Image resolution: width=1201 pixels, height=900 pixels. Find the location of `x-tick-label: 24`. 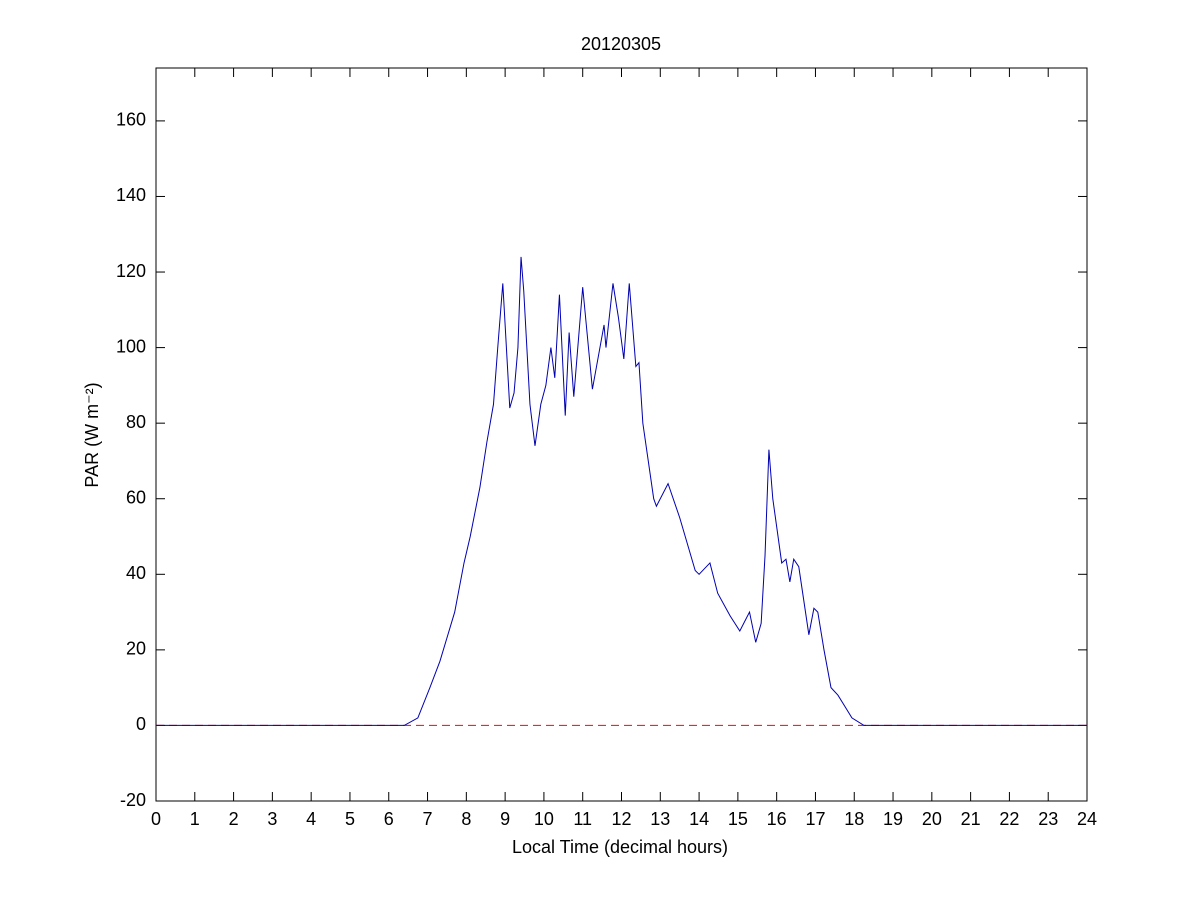

x-tick-label: 24 is located at coordinates (1087, 819).